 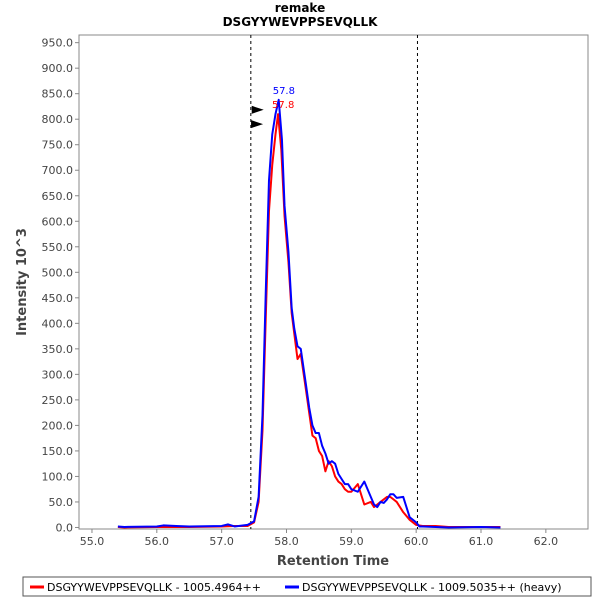 What do you see at coordinates (351, 541) in the screenshot?
I see `x-tick-label: 59.0` at bounding box center [351, 541].